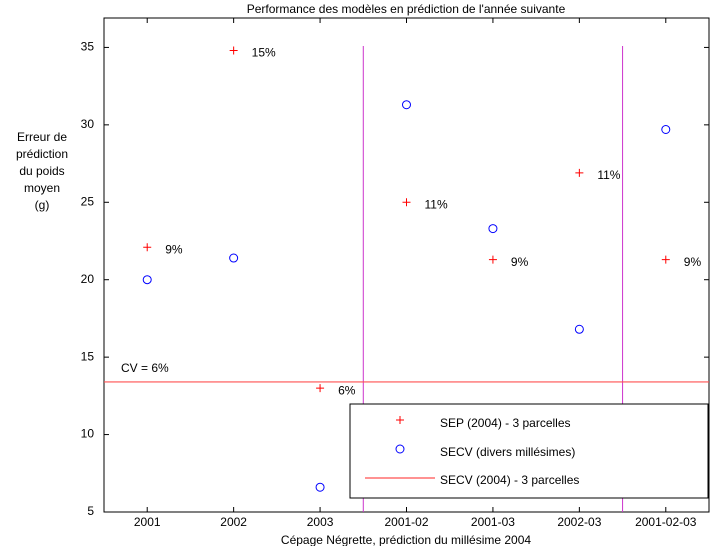  I want to click on y-tick-label: 10, so click(88, 434).